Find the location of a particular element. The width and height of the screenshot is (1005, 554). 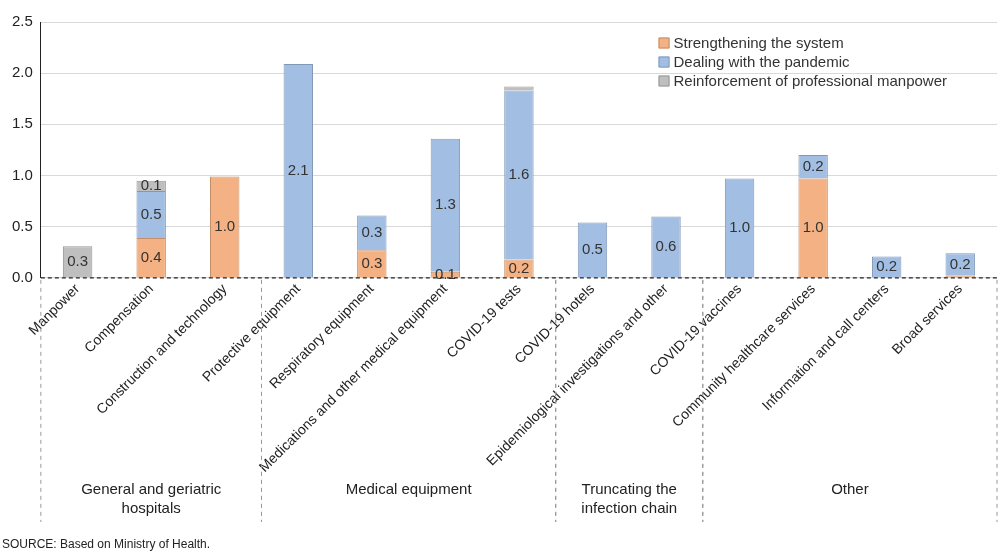

text: General and geriatric hospitals is located at coordinates (151, 498).